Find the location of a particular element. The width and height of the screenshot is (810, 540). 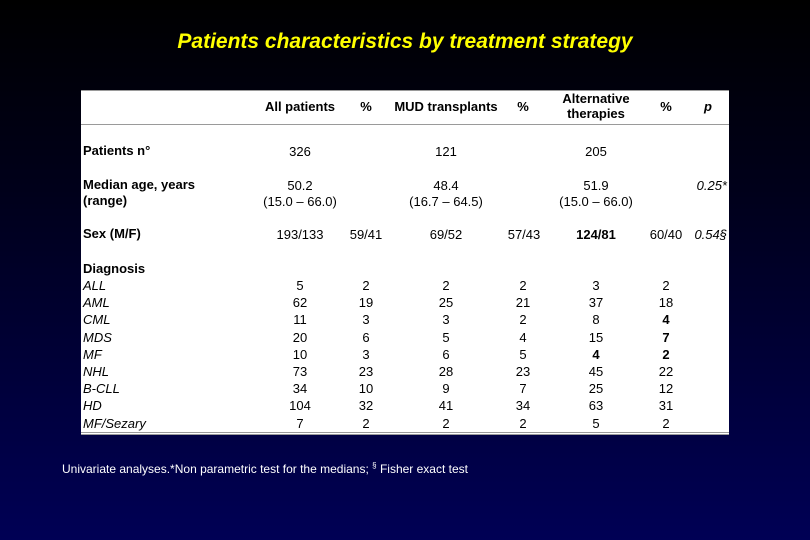

footnote-test: Fisher exact test is located at coordinates (422, 469).